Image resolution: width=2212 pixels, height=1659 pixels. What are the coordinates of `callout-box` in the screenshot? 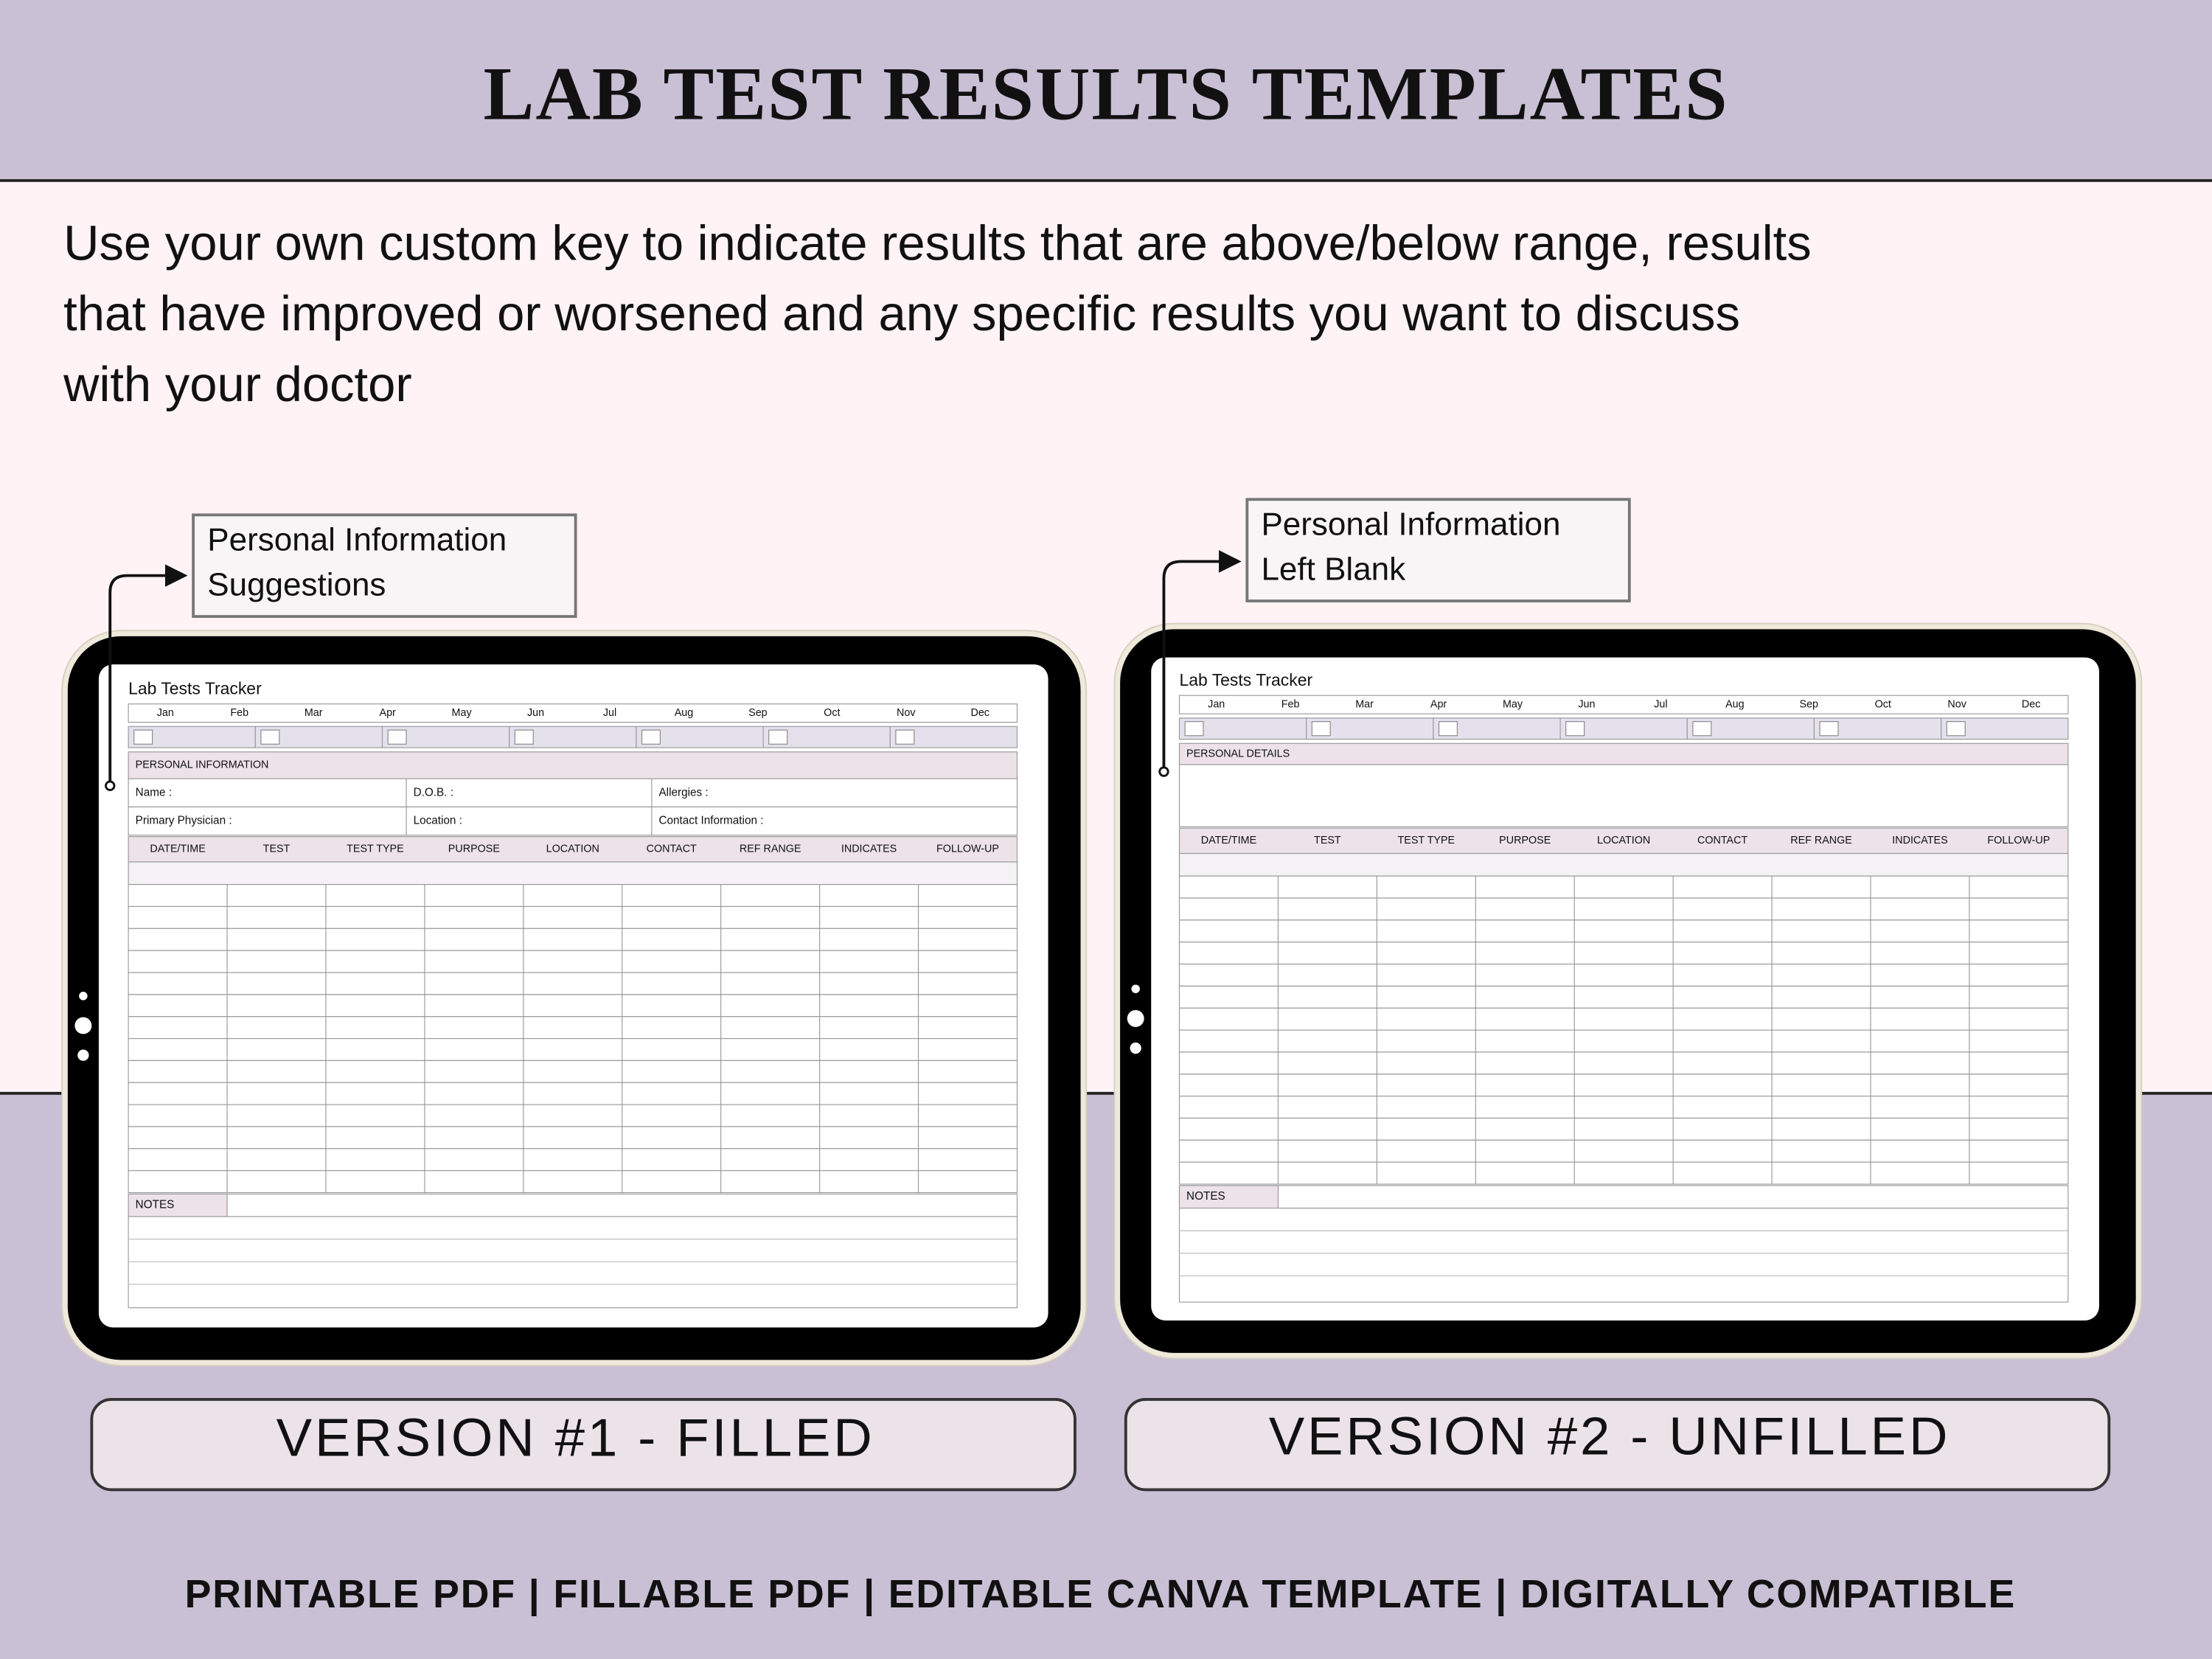 It's located at (1438, 550).